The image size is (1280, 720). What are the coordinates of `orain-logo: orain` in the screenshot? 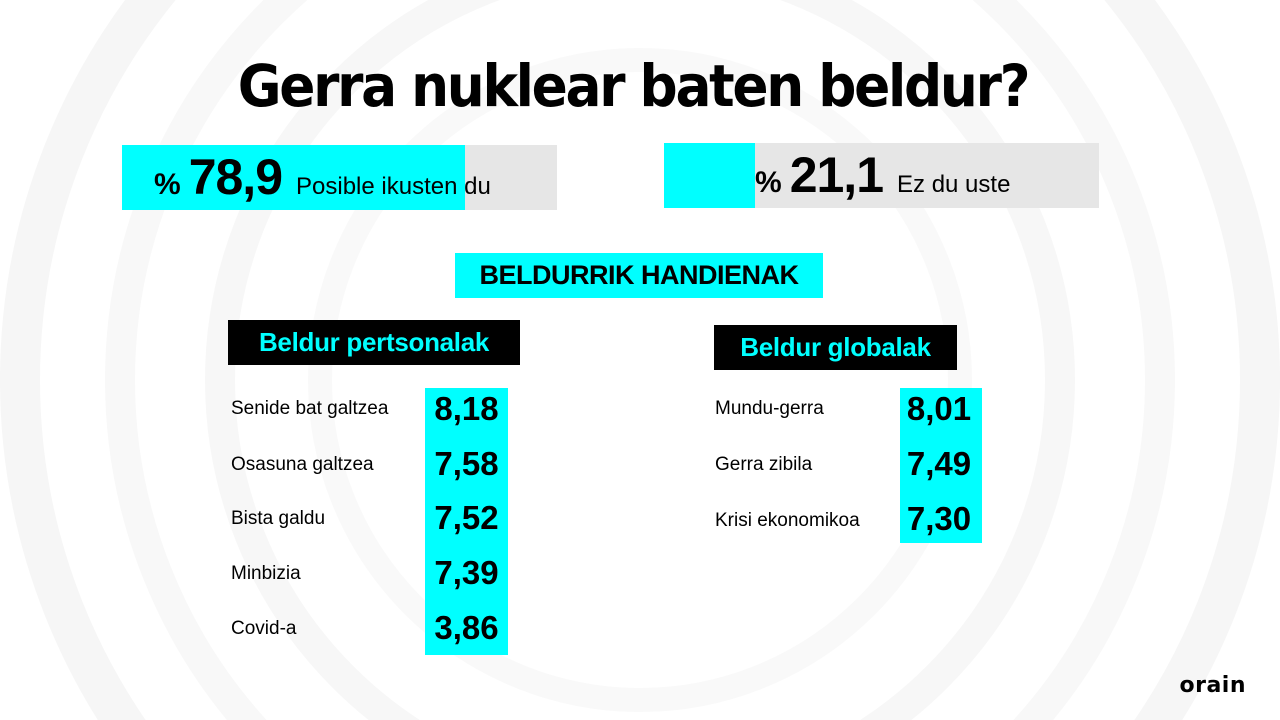 It's located at (1212, 685).